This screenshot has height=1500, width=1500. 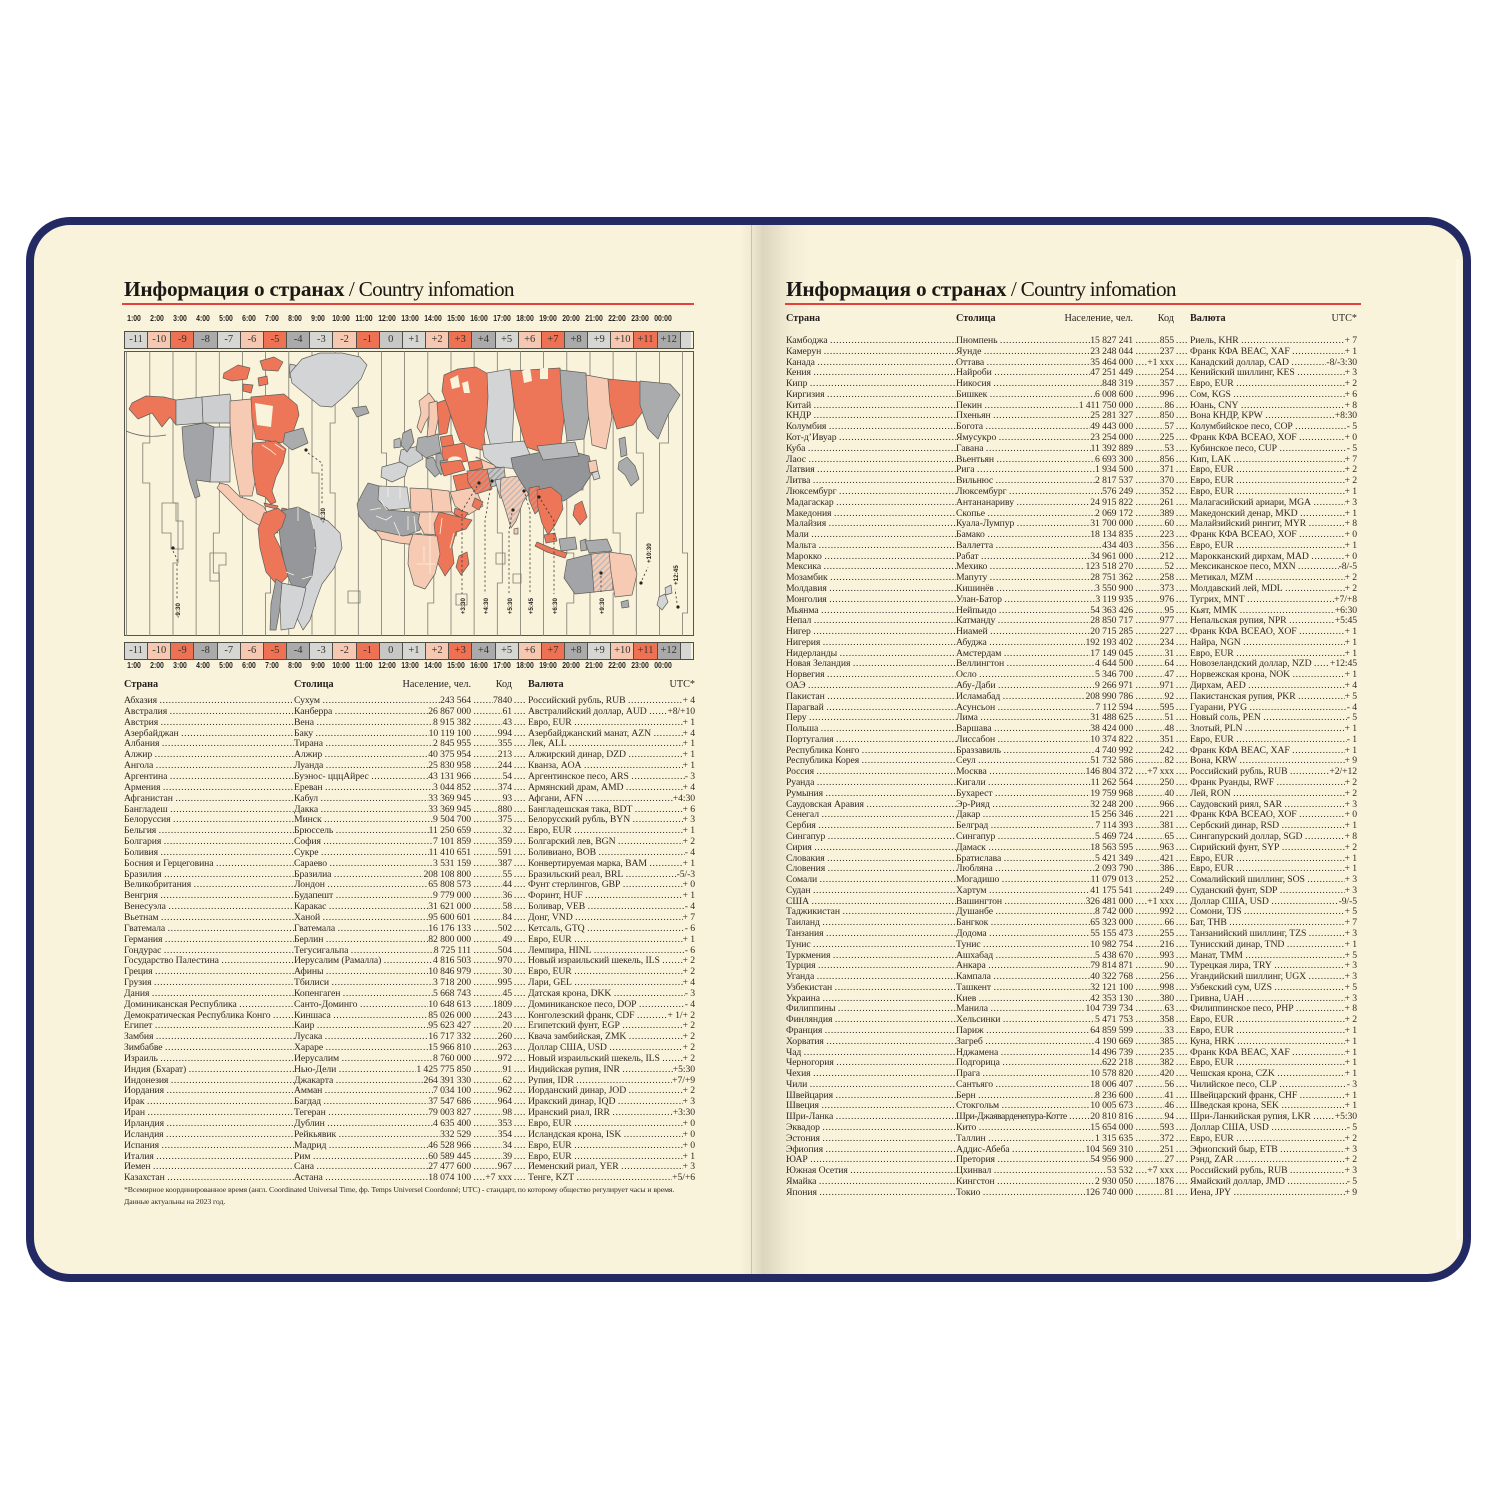 I want to click on svg-text: +3:30, so click(x=463, y=606).